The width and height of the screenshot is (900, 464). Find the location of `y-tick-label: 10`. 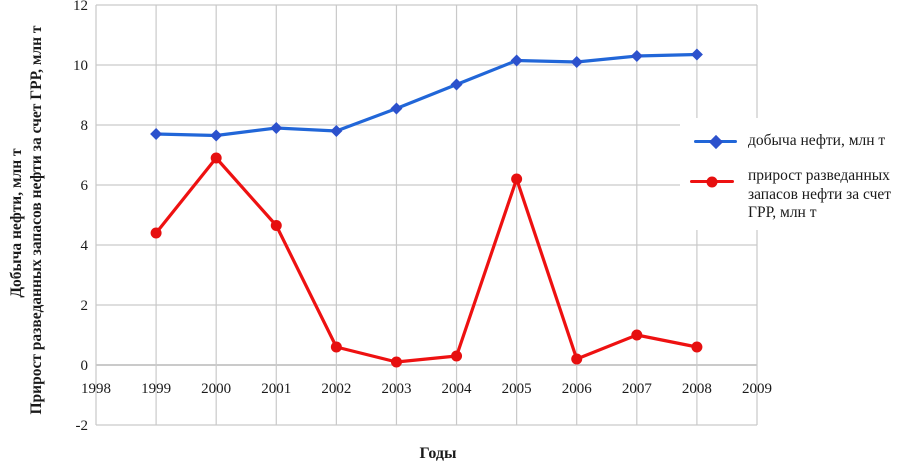

y-tick-label: 10 is located at coordinates (80, 66).